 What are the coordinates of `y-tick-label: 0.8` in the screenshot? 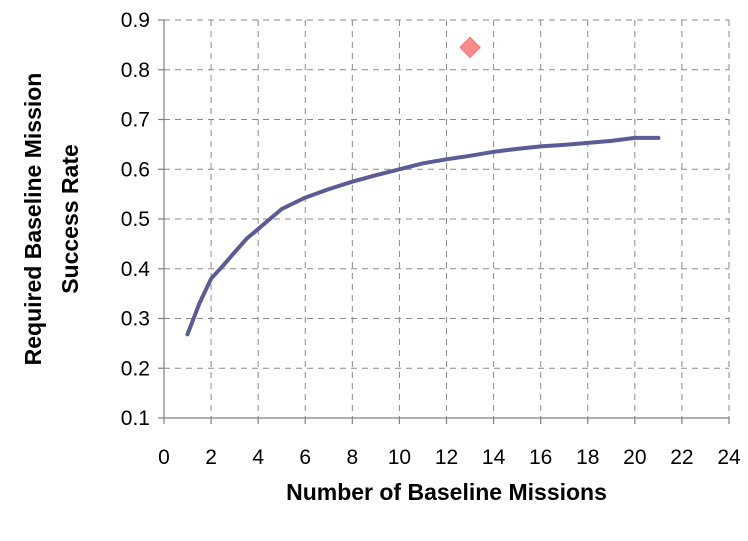 It's located at (135, 70).